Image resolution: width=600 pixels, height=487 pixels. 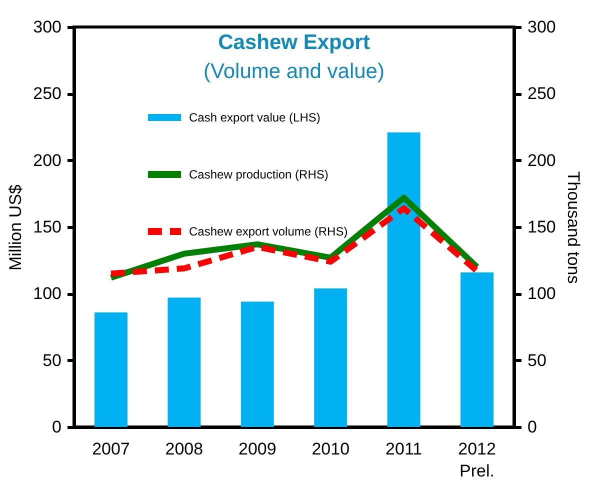 What do you see at coordinates (47, 160) in the screenshot?
I see `y-tick-label: 200` at bounding box center [47, 160].